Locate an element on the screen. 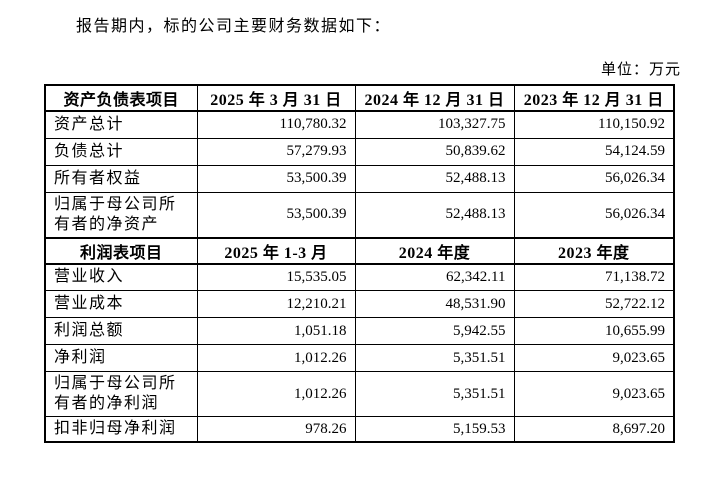 The image size is (719, 481). row-label: 负债总计 is located at coordinates (121, 151).